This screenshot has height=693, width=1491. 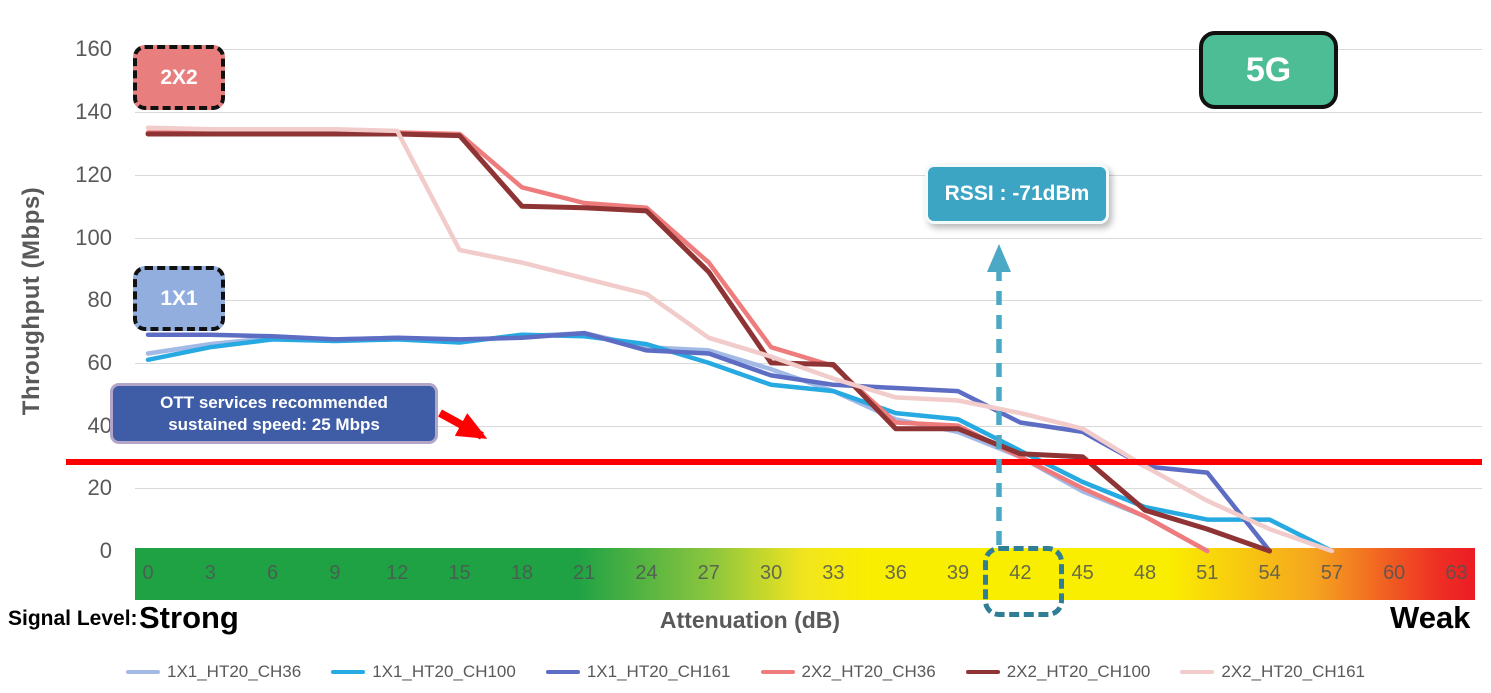 I want to click on x-tick-48: 48, so click(x=1145, y=573).